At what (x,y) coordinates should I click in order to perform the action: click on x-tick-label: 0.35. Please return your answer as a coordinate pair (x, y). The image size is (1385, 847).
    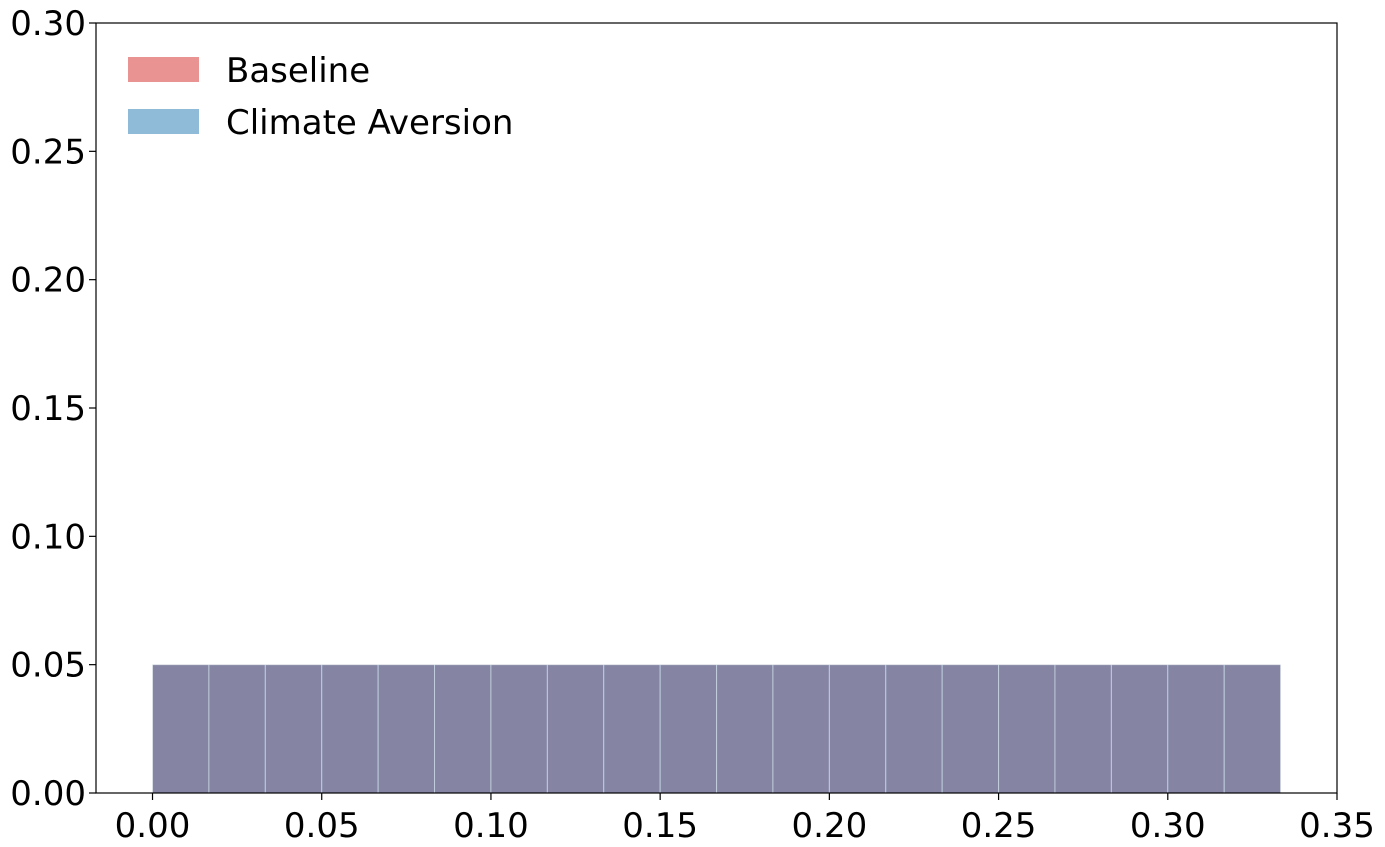
    Looking at the image, I should click on (1337, 826).